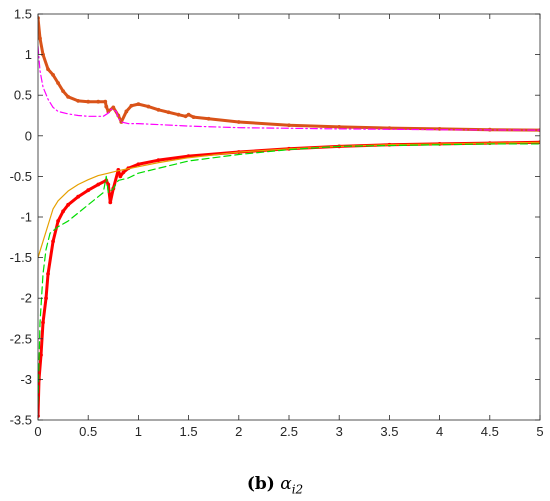 The width and height of the screenshot is (550, 501). I want to click on x-tick-label: 5, so click(539, 431).